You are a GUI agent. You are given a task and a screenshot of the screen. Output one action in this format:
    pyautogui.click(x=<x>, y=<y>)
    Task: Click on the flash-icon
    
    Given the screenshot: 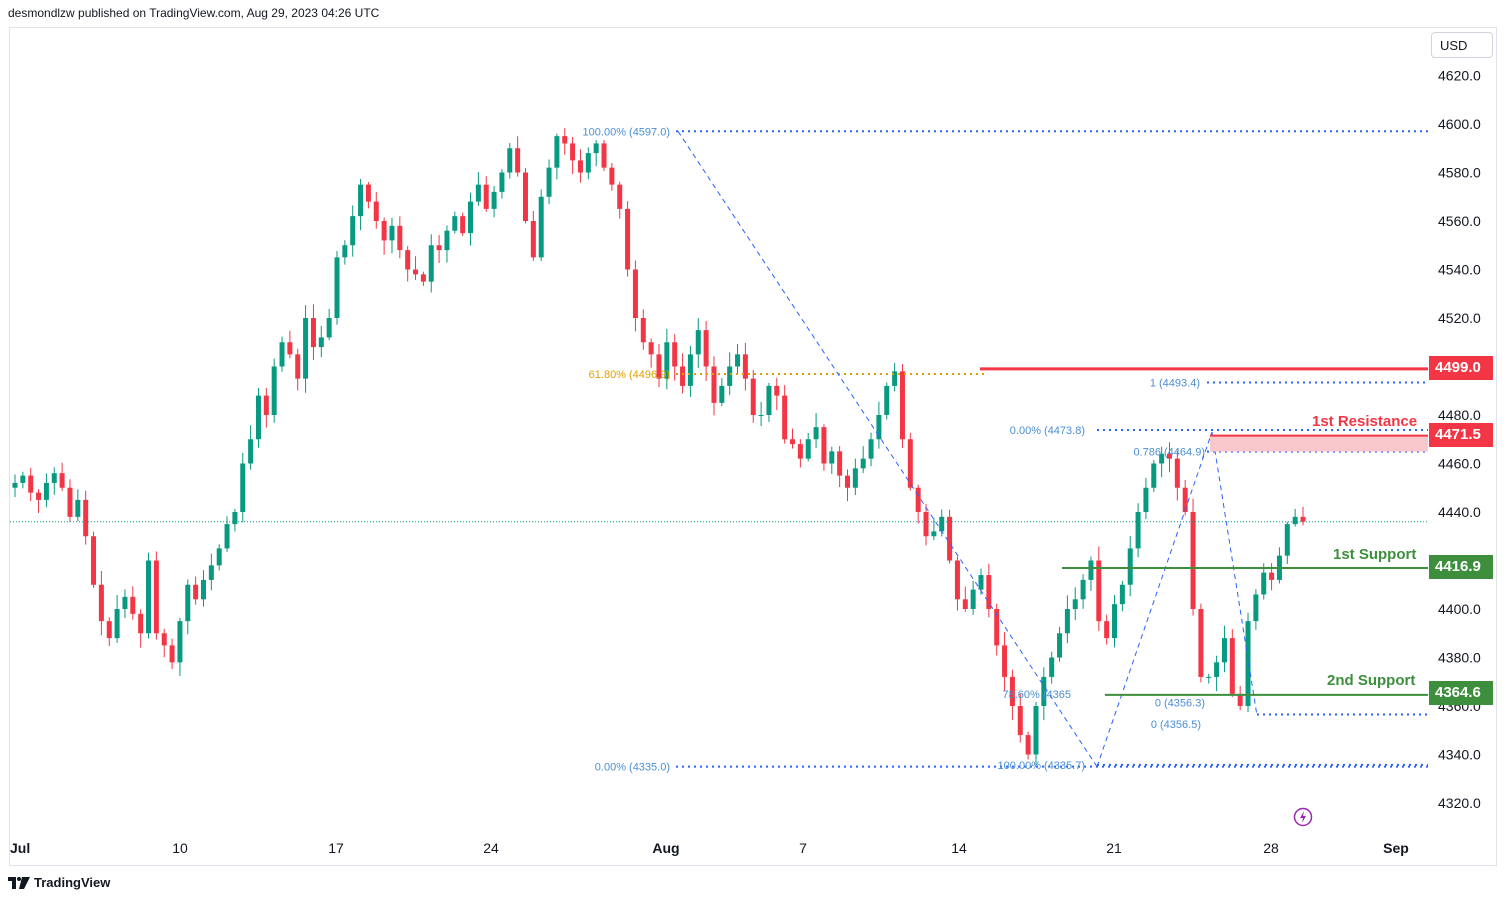 What is the action you would take?
    pyautogui.click(x=1303, y=817)
    